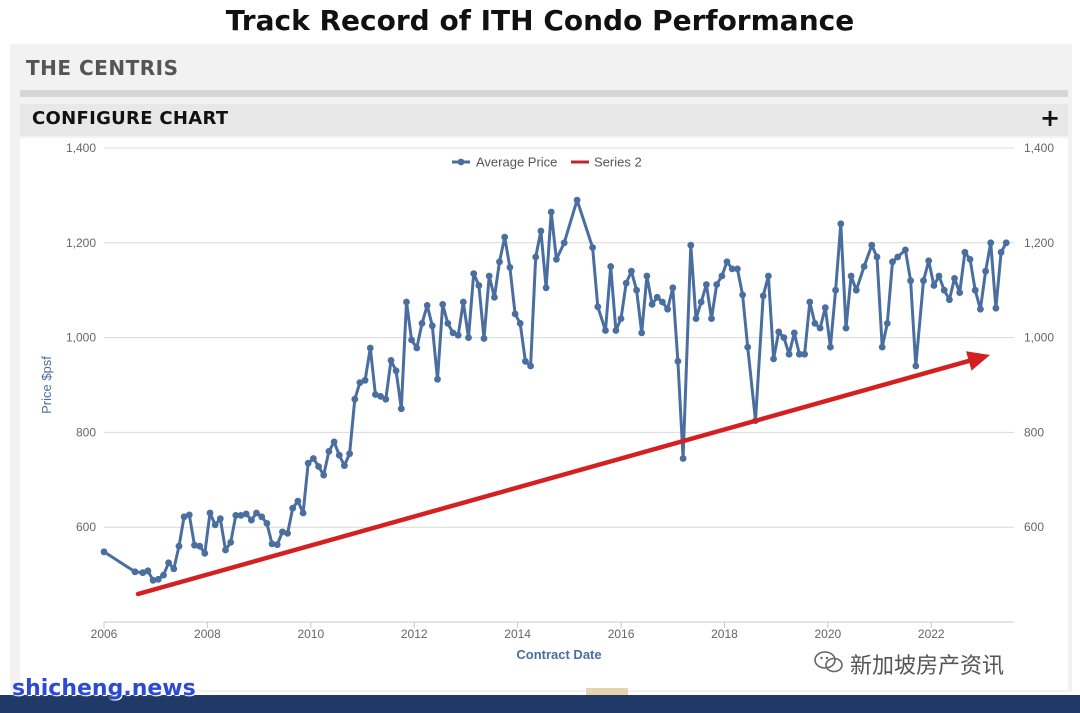 The height and width of the screenshot is (713, 1080). What do you see at coordinates (517, 634) in the screenshot?
I see `x-tick-label: 2014` at bounding box center [517, 634].